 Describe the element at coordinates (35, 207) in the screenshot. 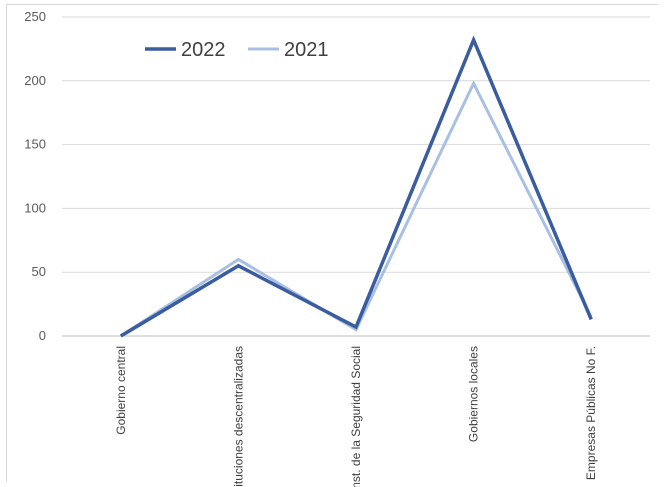

I see `y-tick-label: 100` at that location.